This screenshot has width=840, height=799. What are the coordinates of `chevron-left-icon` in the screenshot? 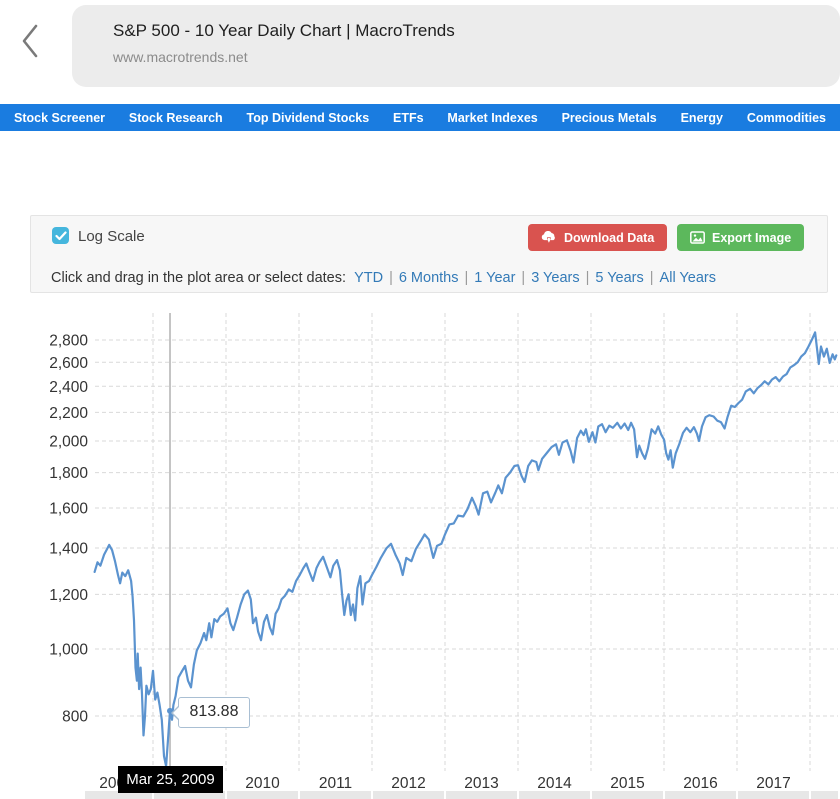 It's located at (31, 44).